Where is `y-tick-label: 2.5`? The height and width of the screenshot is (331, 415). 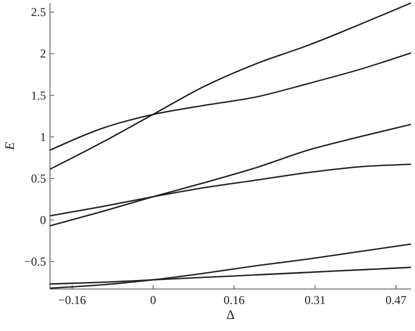
y-tick-label: 2.5 is located at coordinates (38, 12).